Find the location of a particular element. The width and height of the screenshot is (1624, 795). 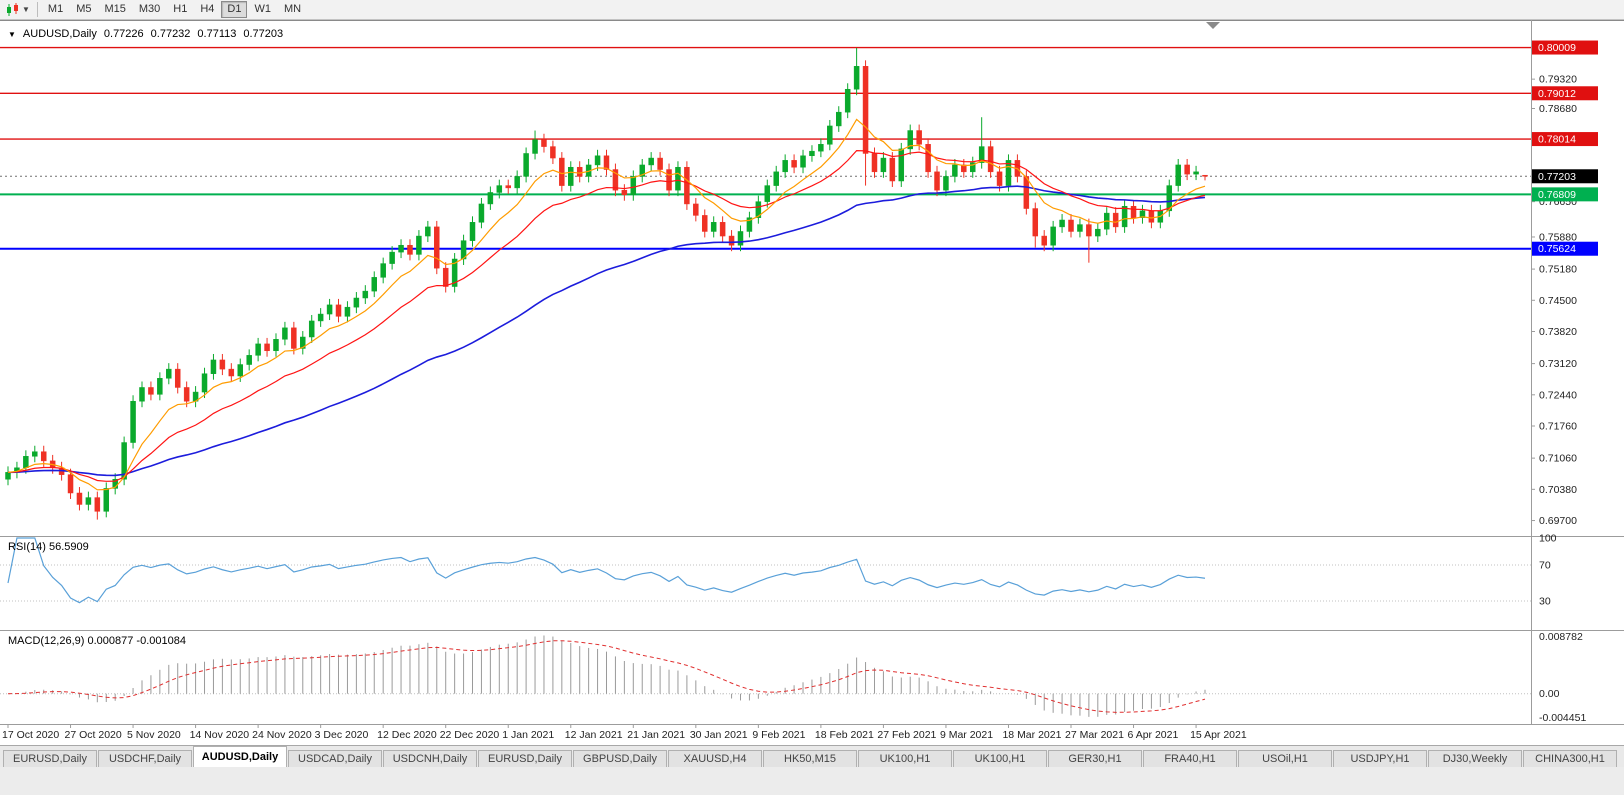

svg-text: 0.79320 is located at coordinates (1558, 80).